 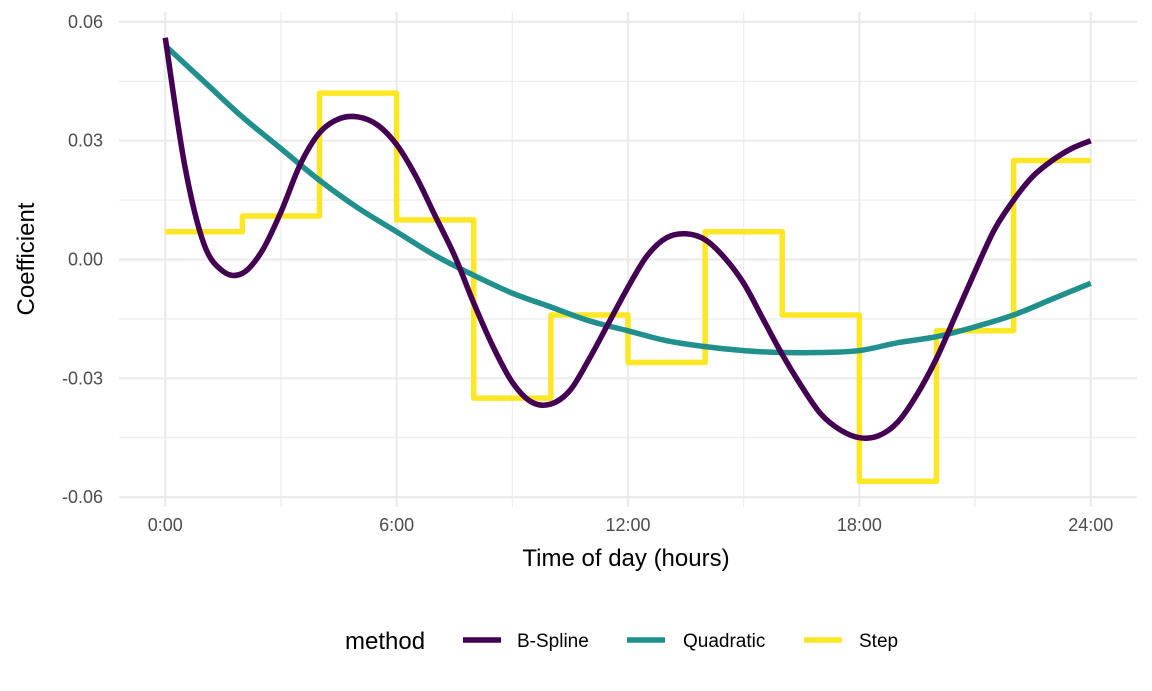 What do you see at coordinates (165, 525) in the screenshot?
I see `x-tick-label: 0:00` at bounding box center [165, 525].